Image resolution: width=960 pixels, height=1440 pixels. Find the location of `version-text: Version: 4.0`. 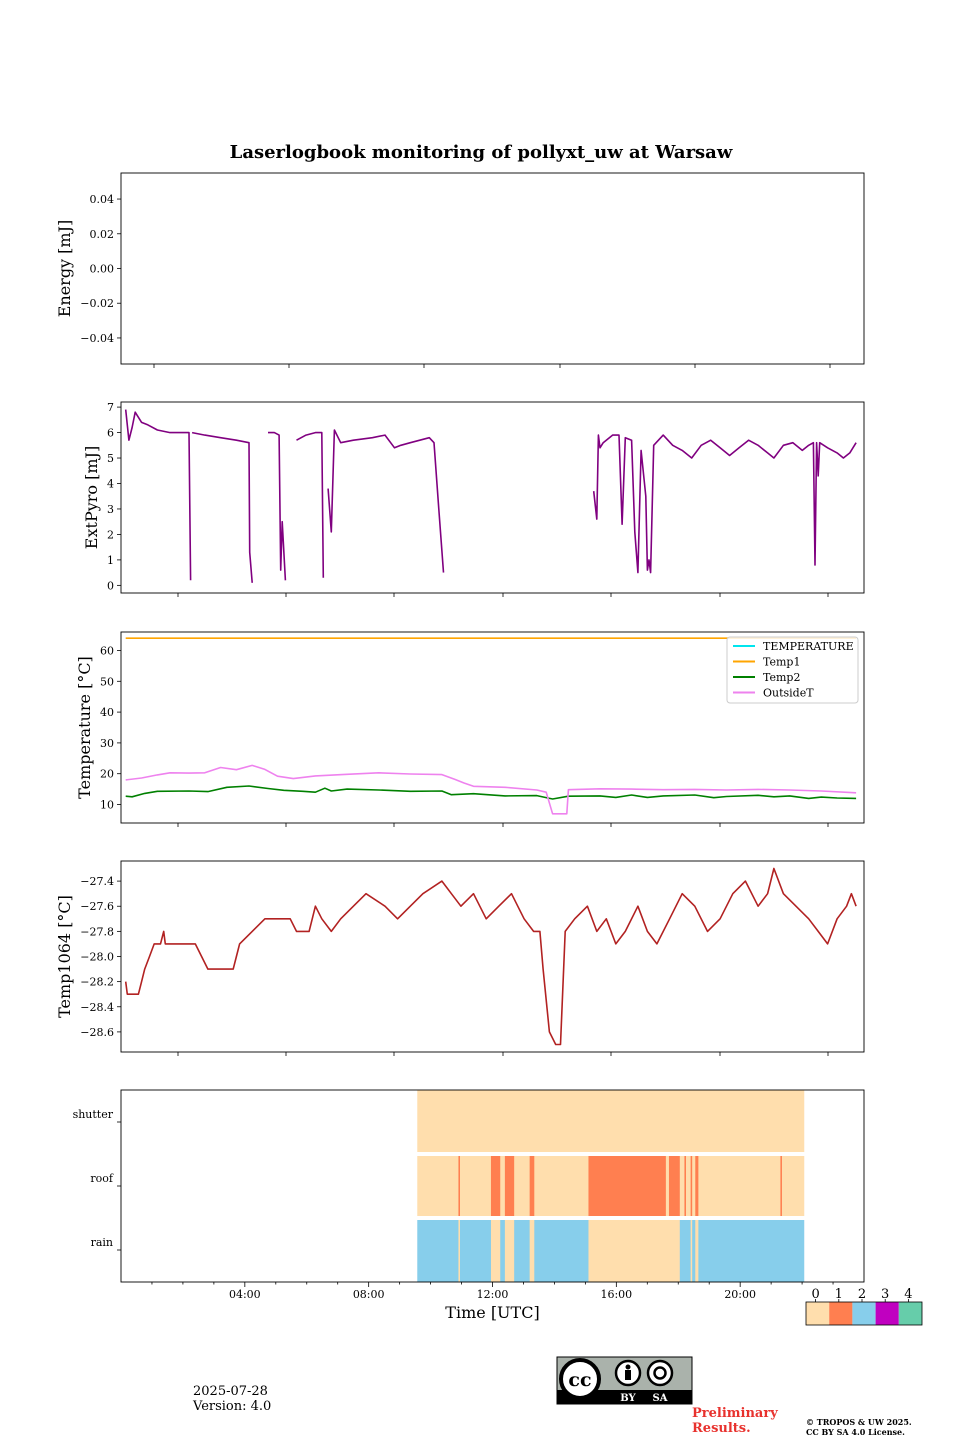

version-text: Version: 4.0 is located at coordinates (232, 1406).